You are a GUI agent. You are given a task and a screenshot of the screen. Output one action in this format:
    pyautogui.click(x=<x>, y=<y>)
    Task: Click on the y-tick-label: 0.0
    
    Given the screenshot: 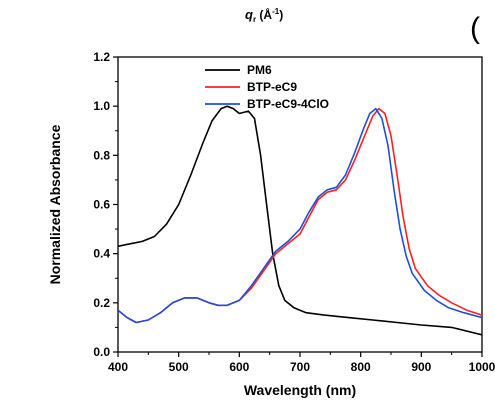 What is the action you would take?
    pyautogui.click(x=101, y=352)
    